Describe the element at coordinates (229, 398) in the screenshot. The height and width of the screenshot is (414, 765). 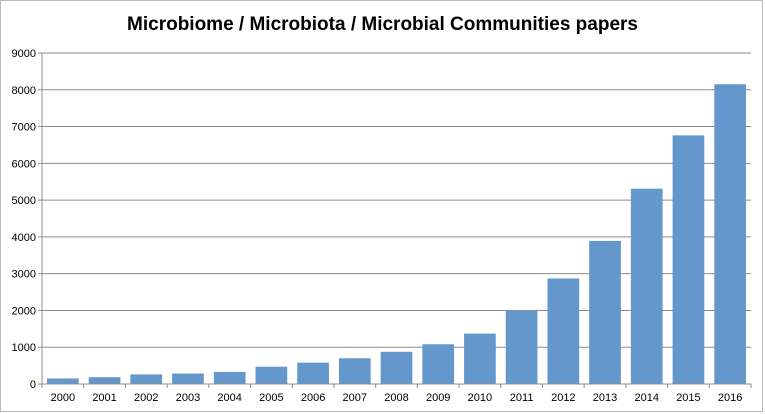
I see `x-tick-label: 2004` at that location.